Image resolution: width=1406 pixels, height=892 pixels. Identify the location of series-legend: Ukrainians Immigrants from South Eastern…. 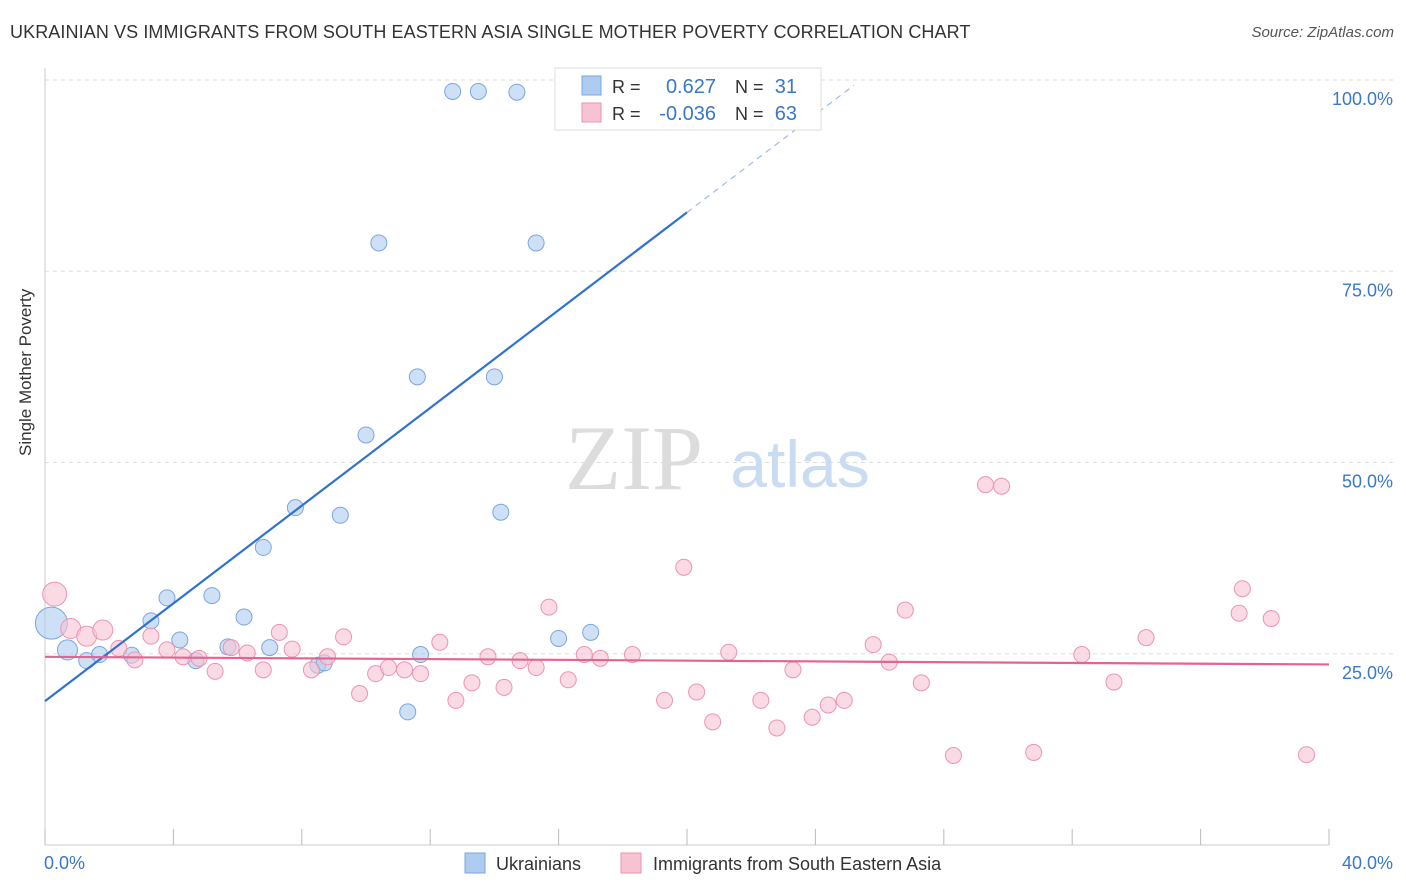
(703, 863).